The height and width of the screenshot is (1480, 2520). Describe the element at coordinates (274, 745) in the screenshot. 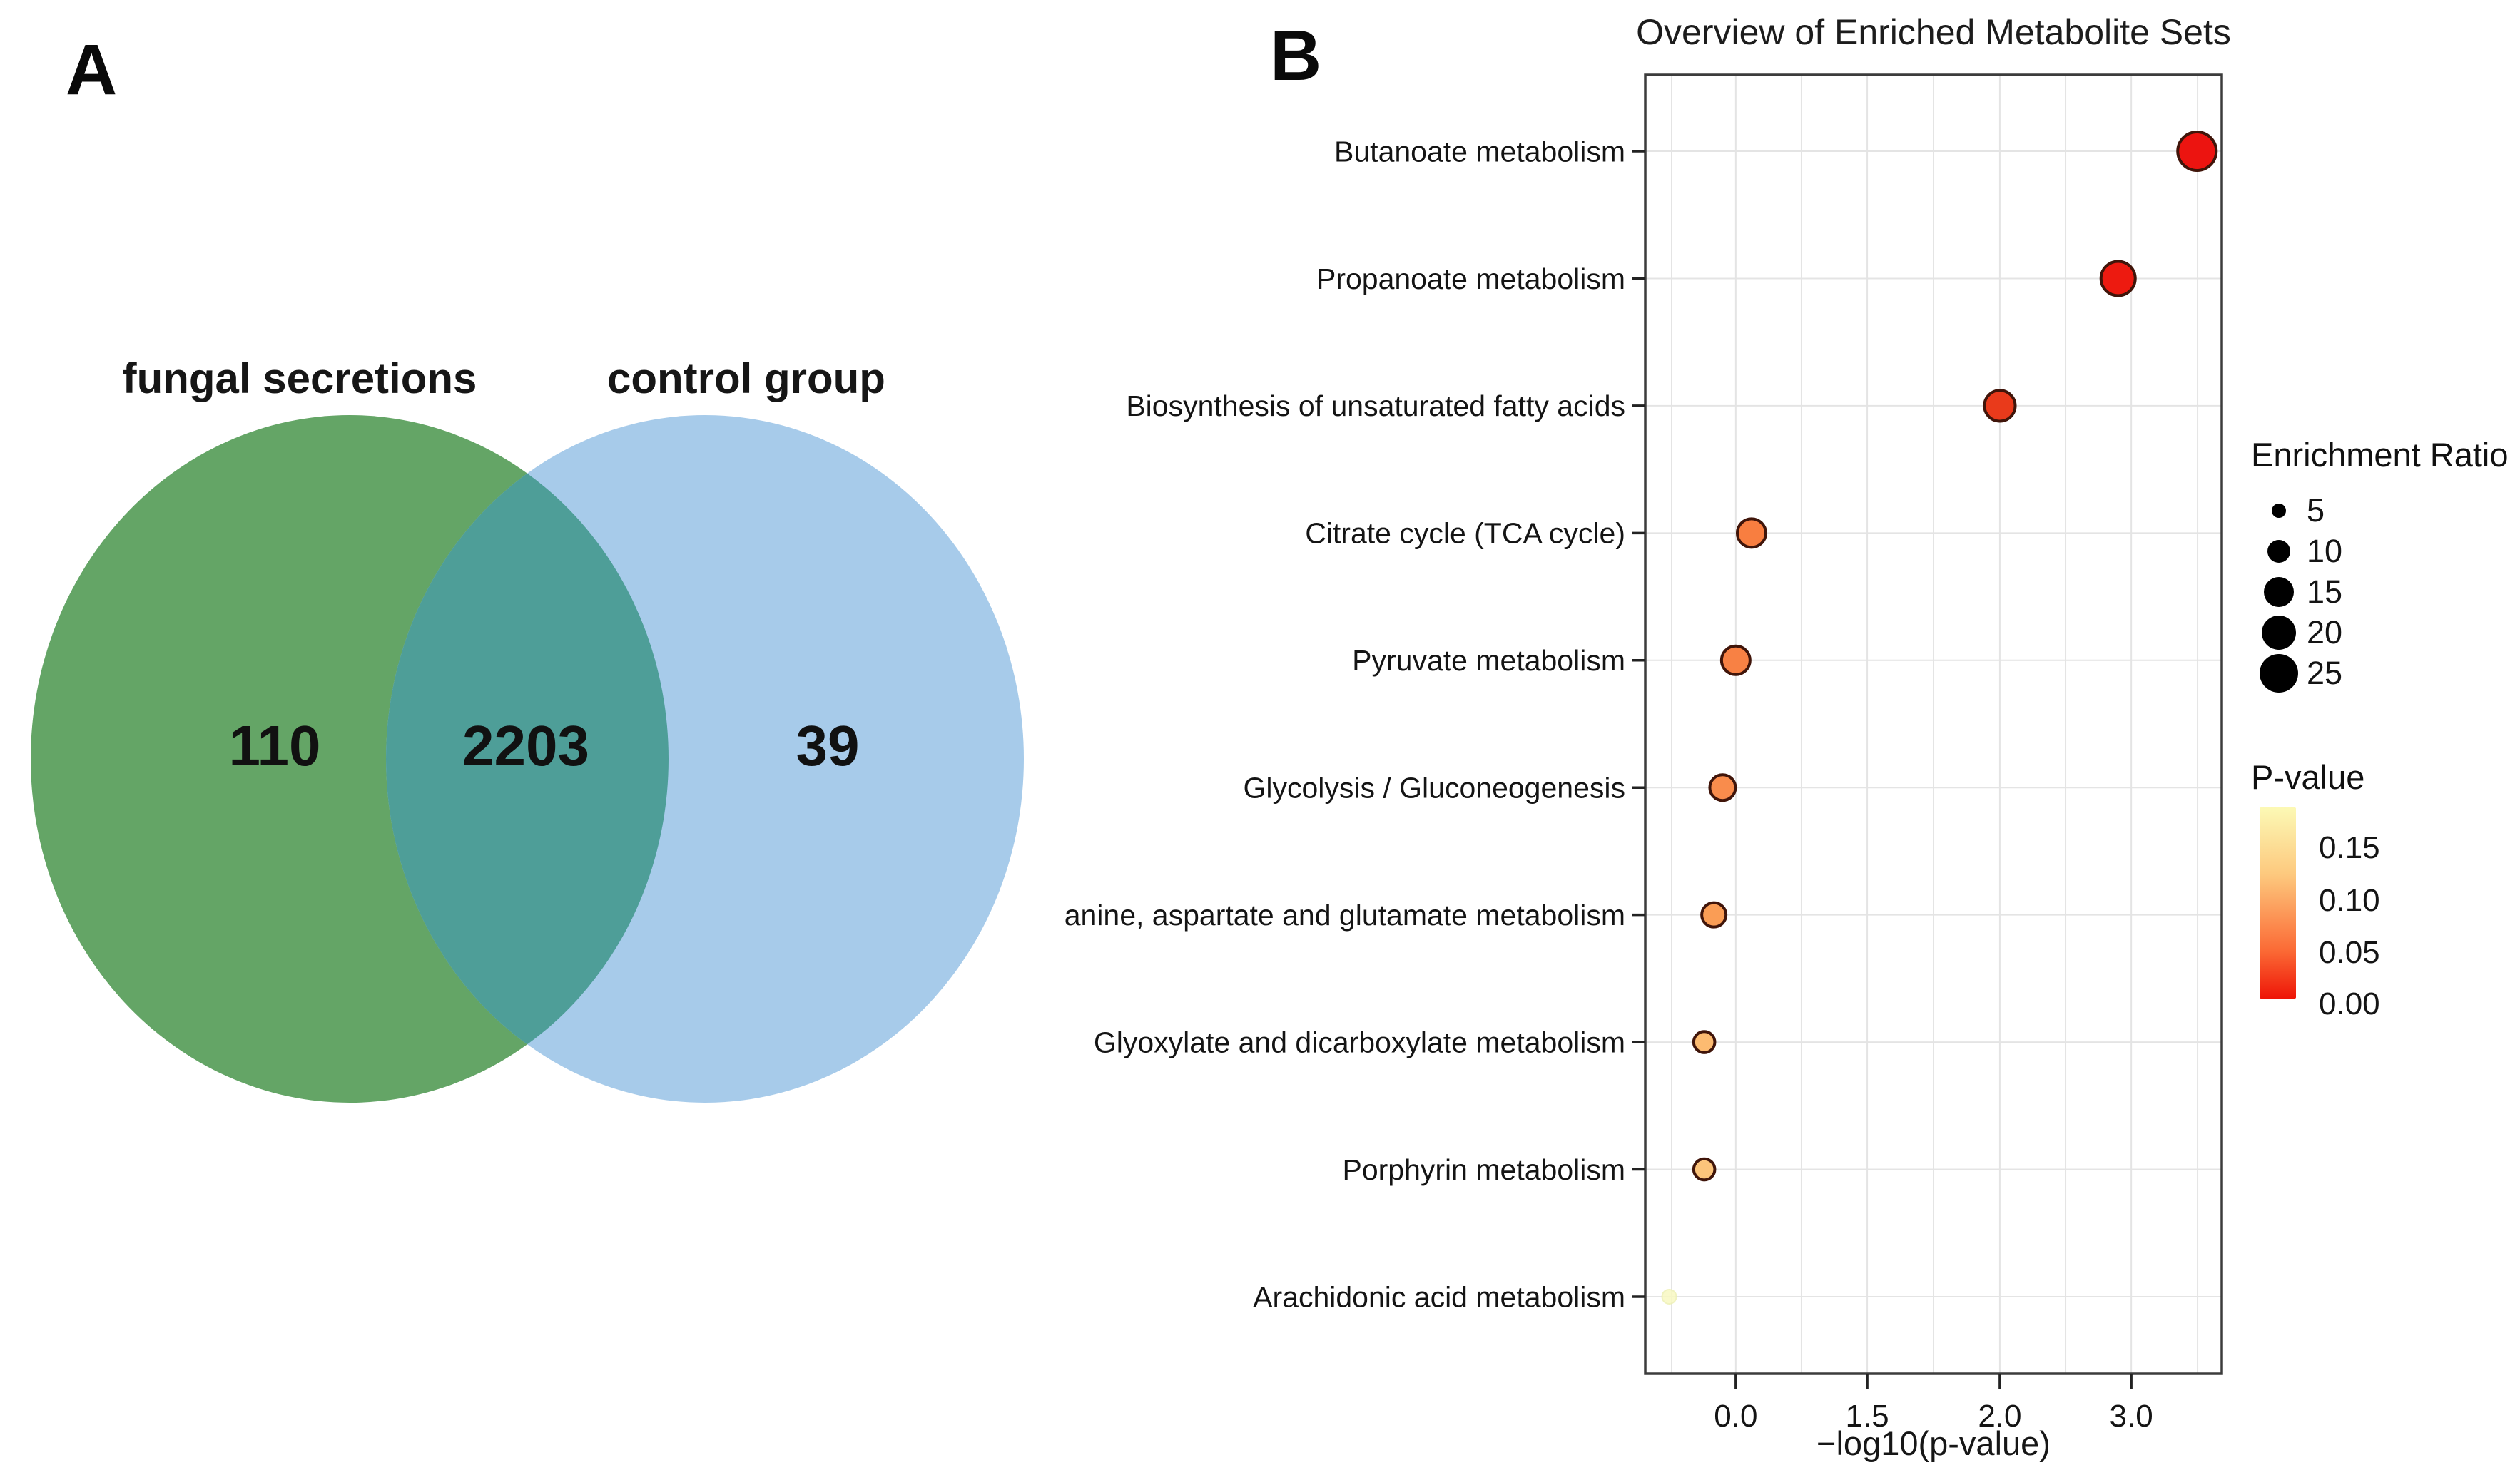

I see `venn-left-count: 110` at that location.